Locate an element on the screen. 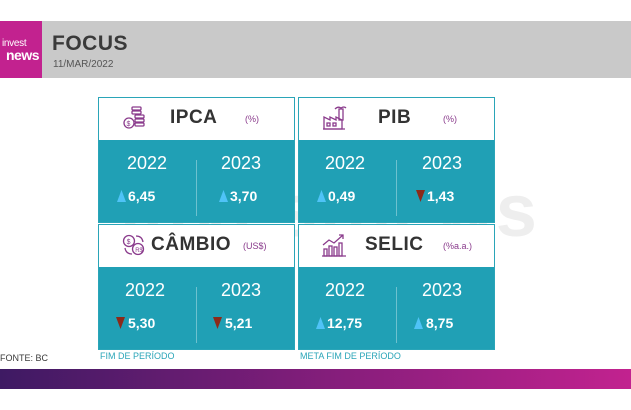 The image size is (631, 410). card-header: SELIC (%a.a.) is located at coordinates (396, 246).